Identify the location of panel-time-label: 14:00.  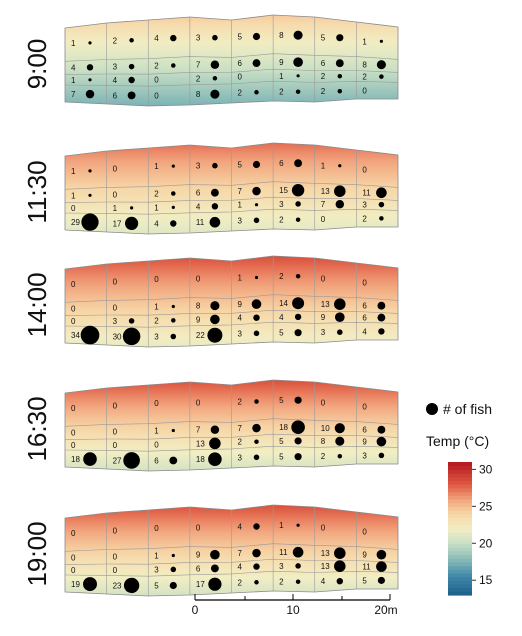
(37, 304).